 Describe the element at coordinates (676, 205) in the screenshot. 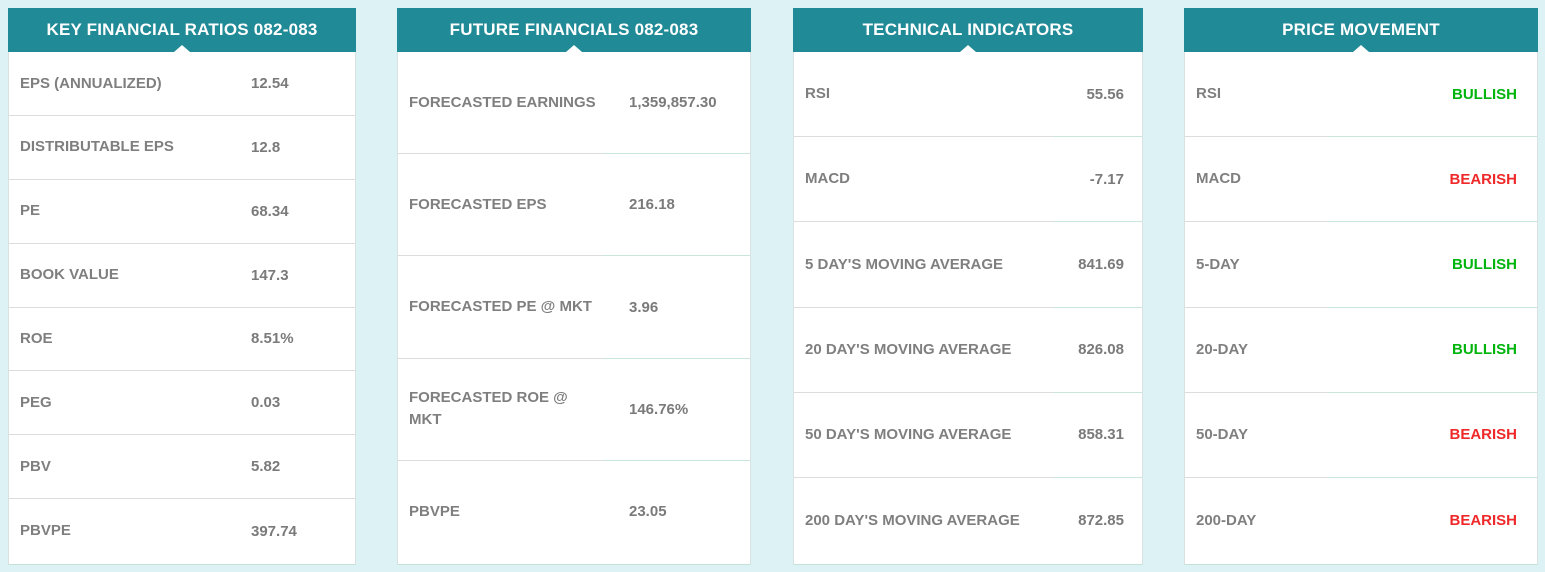

I see `row-value: 216.18` at that location.